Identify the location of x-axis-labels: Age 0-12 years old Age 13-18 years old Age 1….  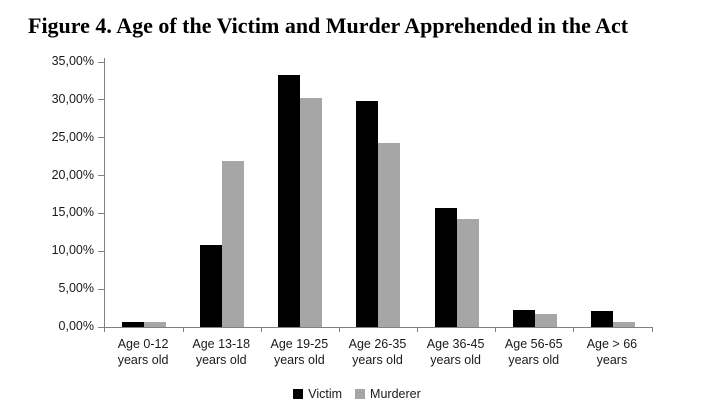
(377, 352).